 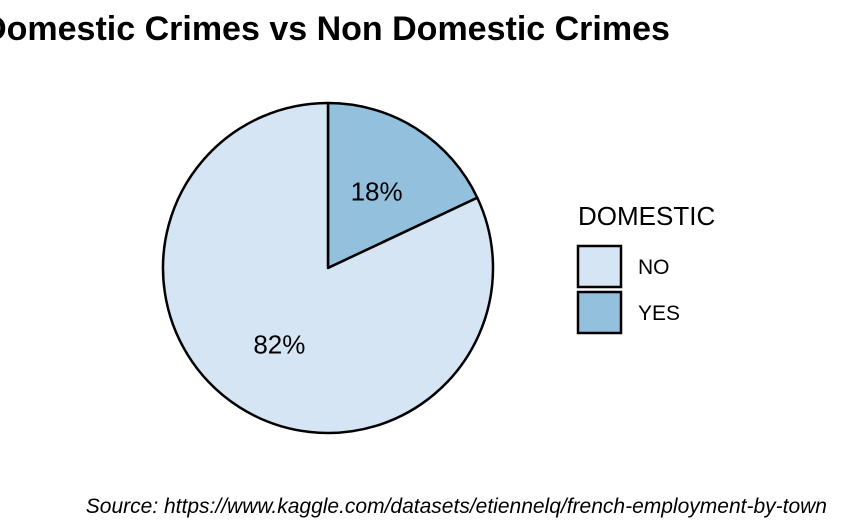 I want to click on legend-label-yes: YES, so click(x=659, y=313).